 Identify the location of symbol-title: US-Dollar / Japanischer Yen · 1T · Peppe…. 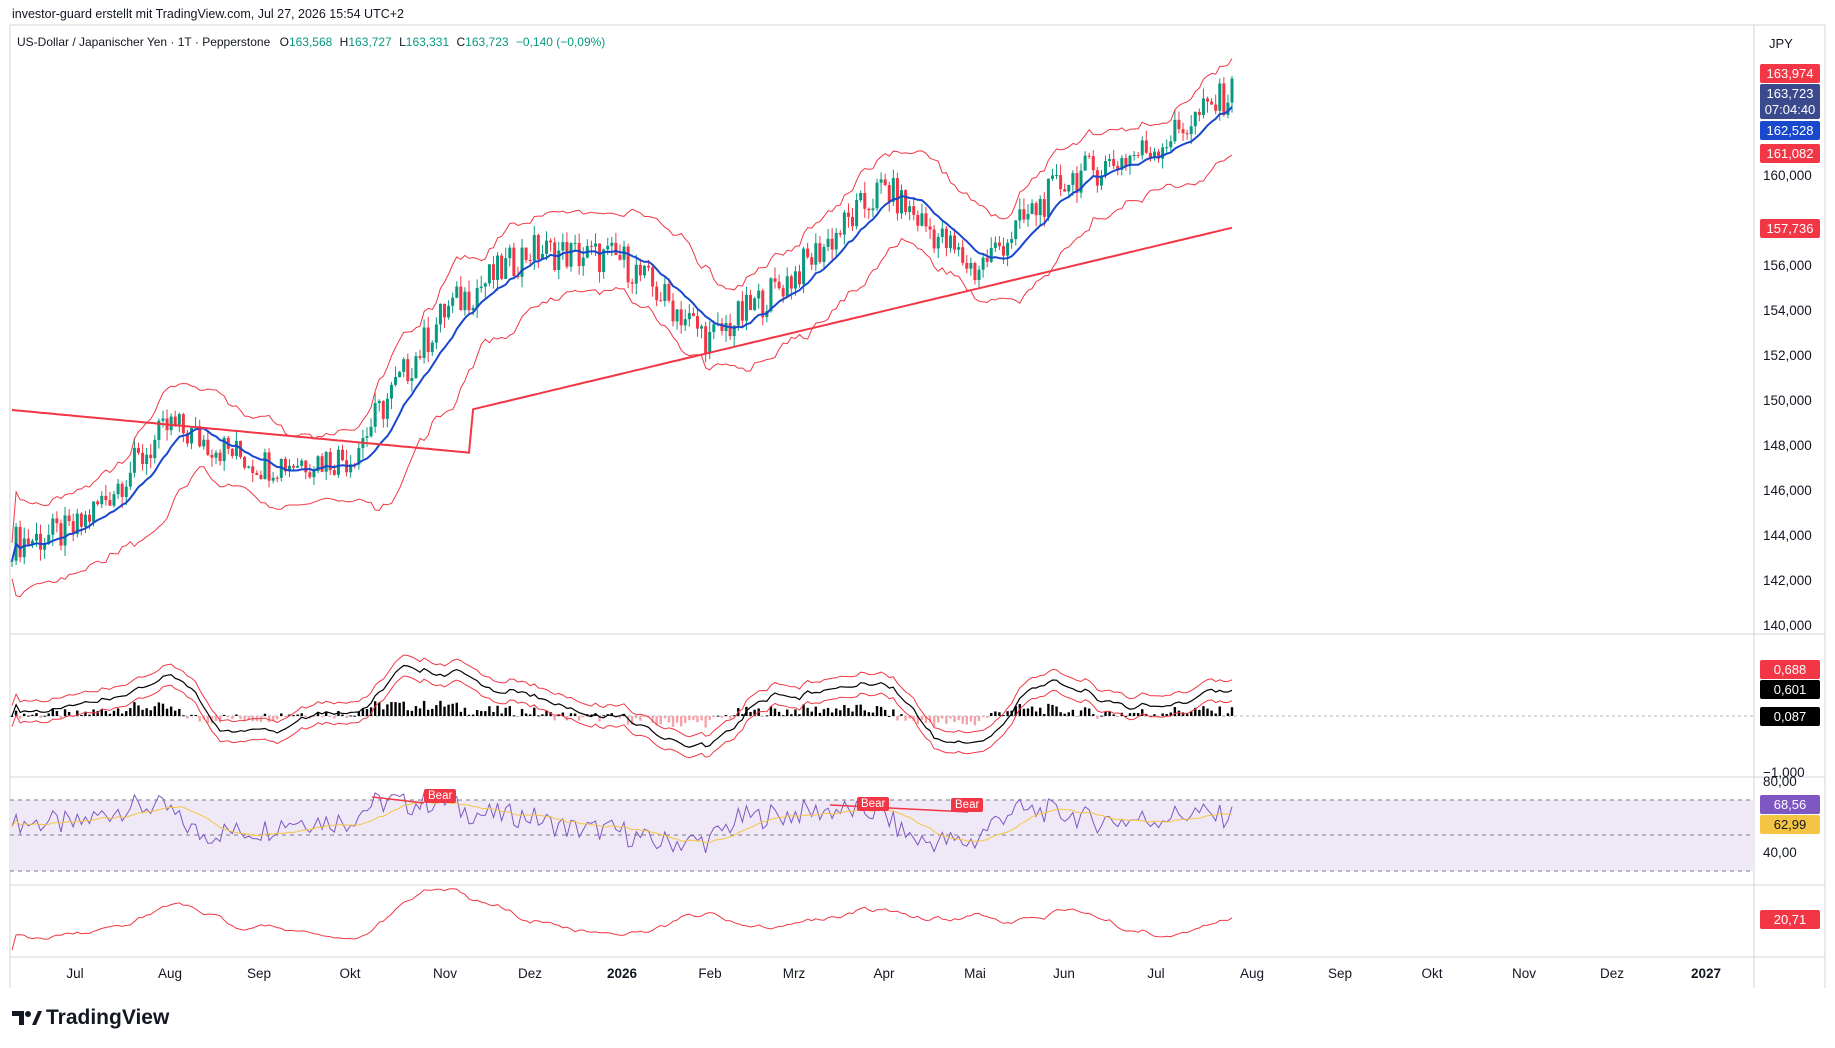
(144, 42).